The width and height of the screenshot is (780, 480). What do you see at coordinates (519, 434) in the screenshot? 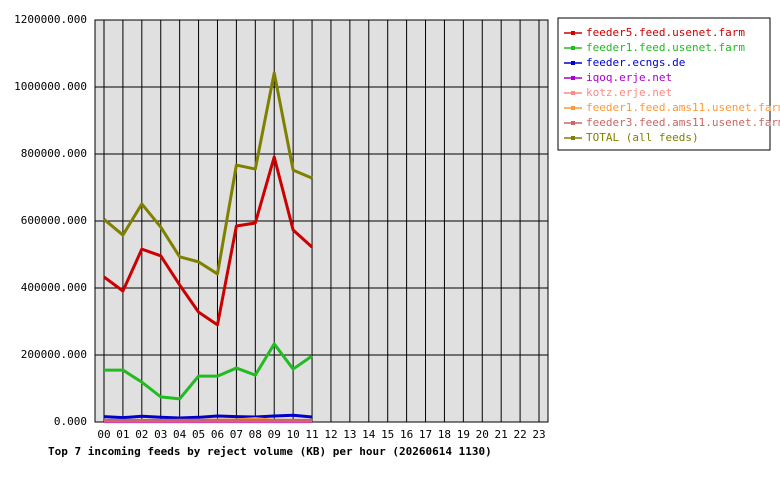
I see `x-tick-label: 22` at bounding box center [519, 434].